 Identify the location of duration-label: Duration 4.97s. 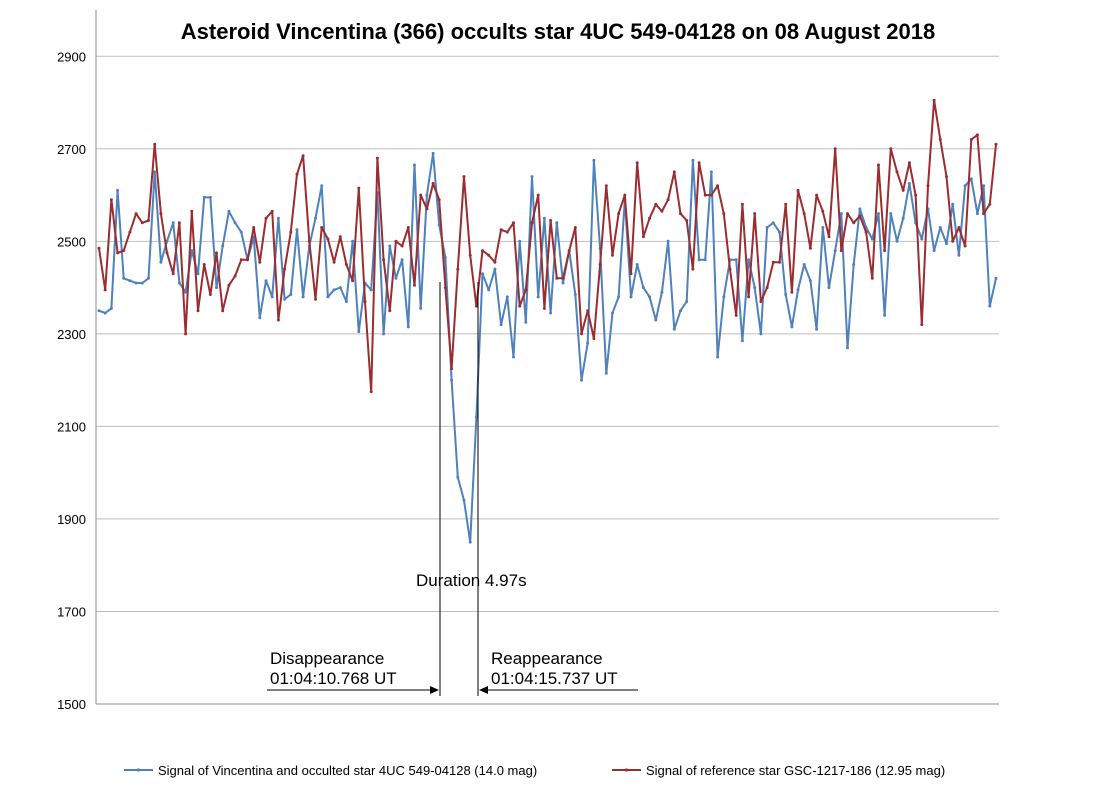
(471, 580).